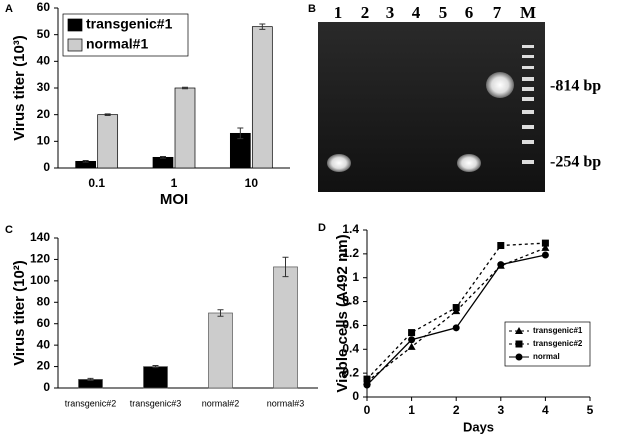  Describe the element at coordinates (40, 237) in the screenshot. I see `y-tick-label: 140` at that location.